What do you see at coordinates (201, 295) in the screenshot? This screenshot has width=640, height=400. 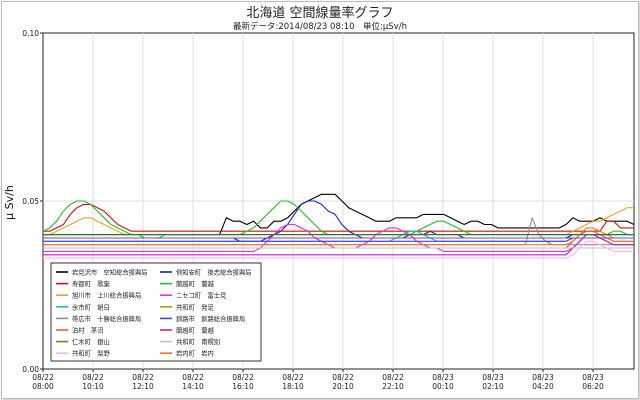 I see `legend-label: ニセコ町 富士見` at bounding box center [201, 295].